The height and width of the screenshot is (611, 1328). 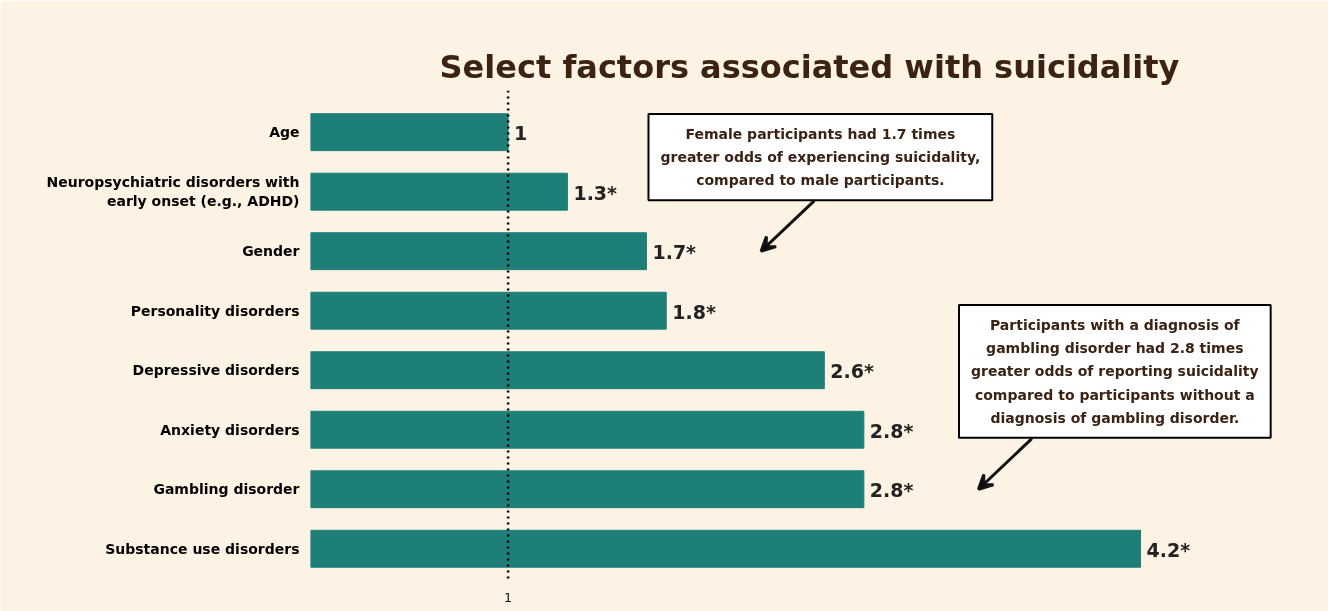 What do you see at coordinates (284, 132) in the screenshot?
I see `y-tick-label: Age` at bounding box center [284, 132].